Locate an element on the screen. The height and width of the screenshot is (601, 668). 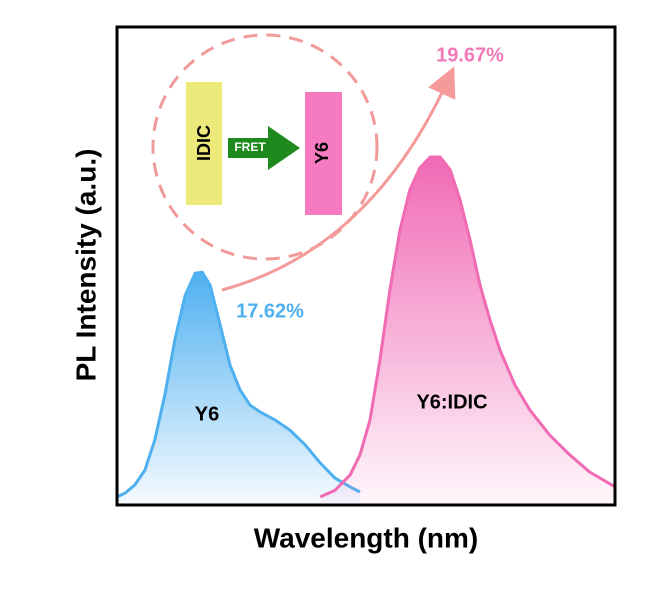
fret-arrow is located at coordinates (264, 148).